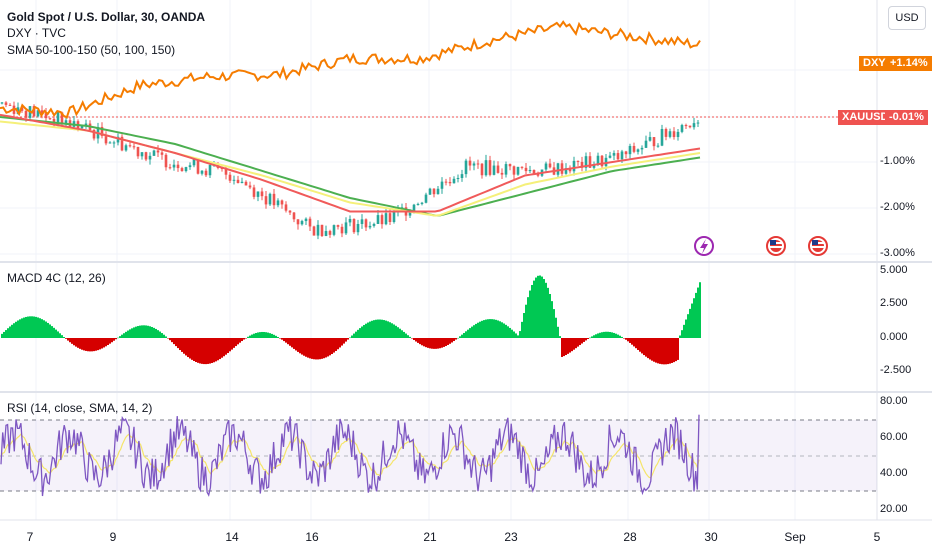 This screenshot has height=550, width=932. What do you see at coordinates (430, 537) in the screenshot?
I see `date-label: 21` at bounding box center [430, 537].